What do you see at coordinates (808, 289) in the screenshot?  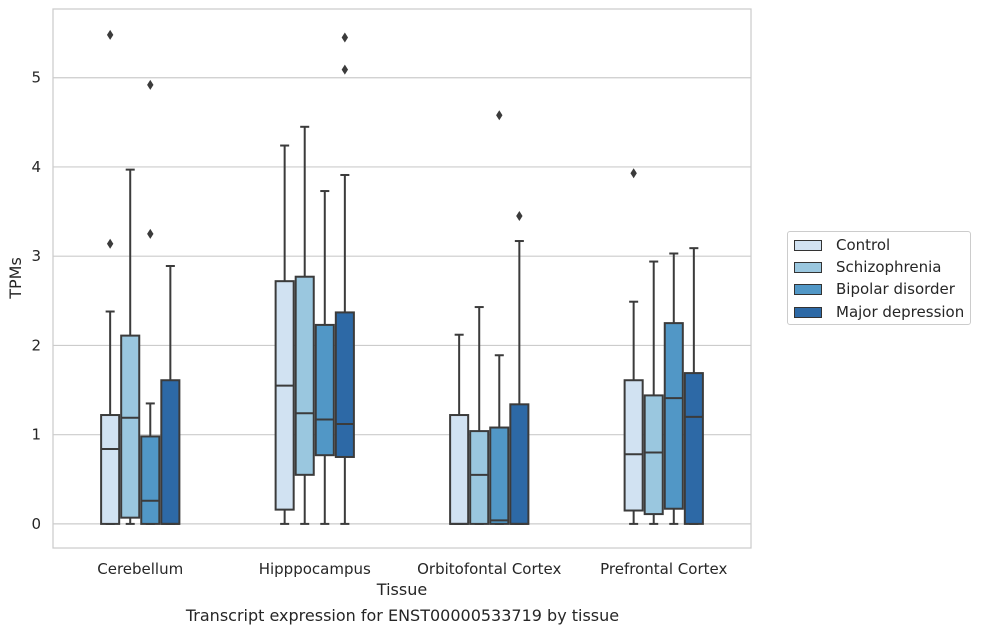 I see `legend-swatch-bipolar-disorder` at bounding box center [808, 289].